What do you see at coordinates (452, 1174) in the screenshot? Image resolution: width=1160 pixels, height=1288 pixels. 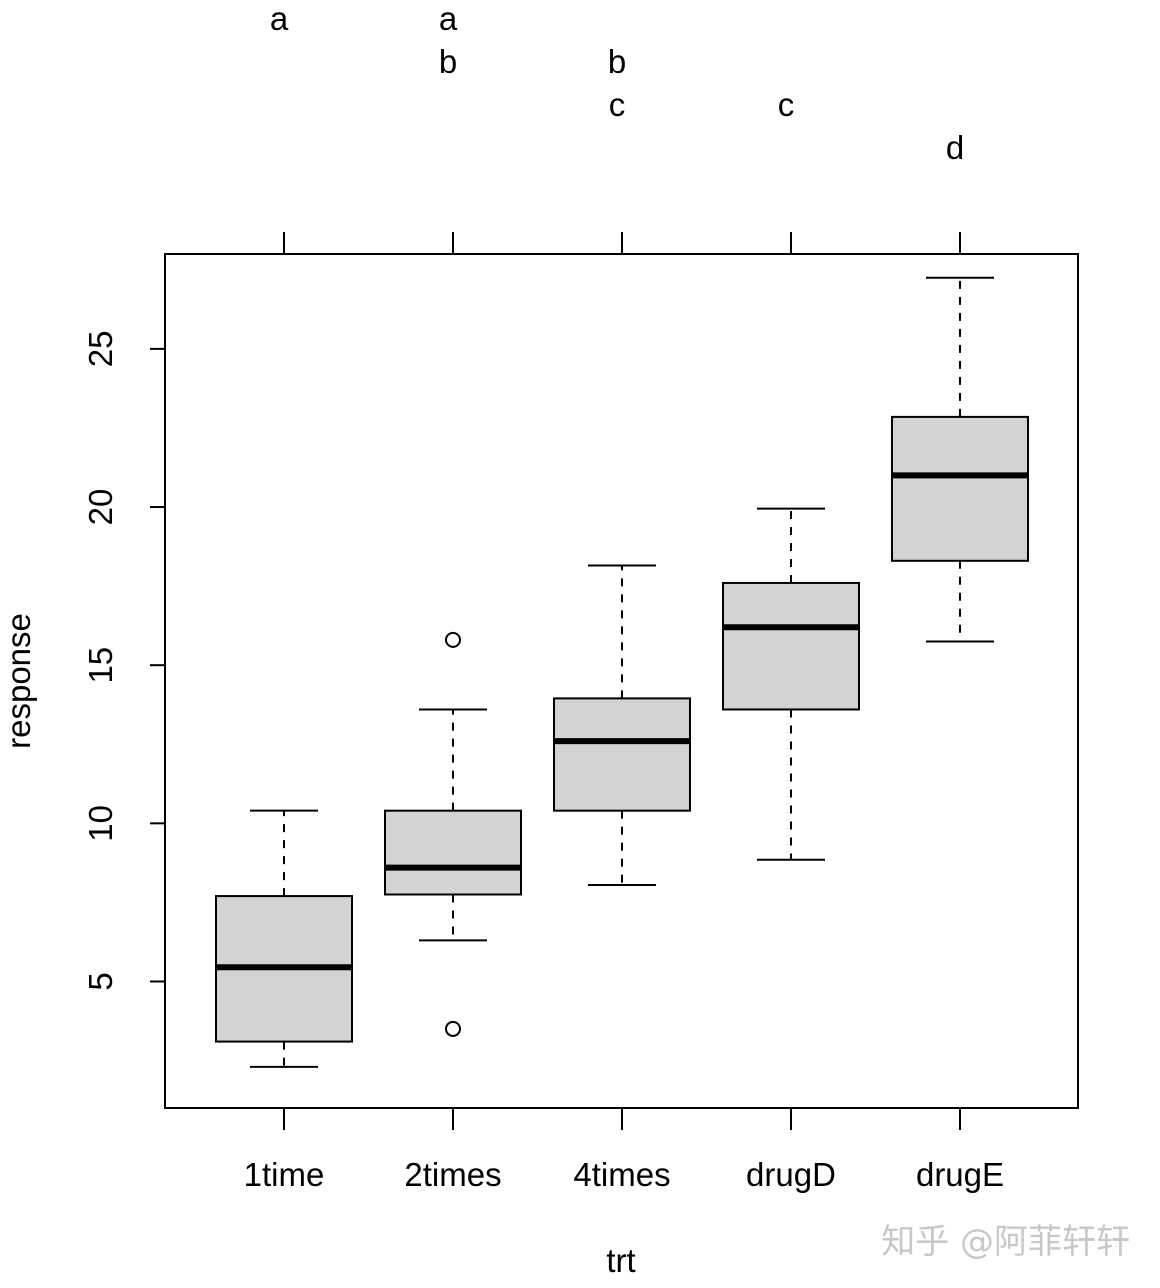 I see `x-tick-label: 2times` at bounding box center [452, 1174].